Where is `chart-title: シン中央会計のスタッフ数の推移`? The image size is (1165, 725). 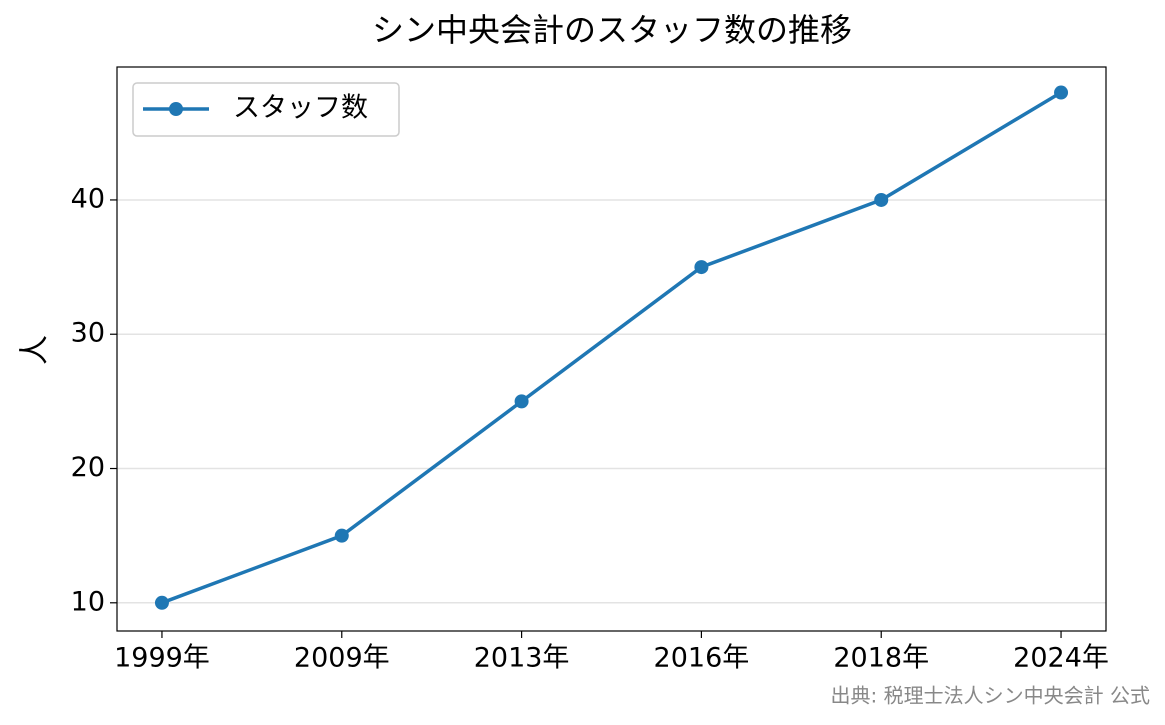
chart-title: シン中央会計のスタッフ数の推移 is located at coordinates (612, 30).